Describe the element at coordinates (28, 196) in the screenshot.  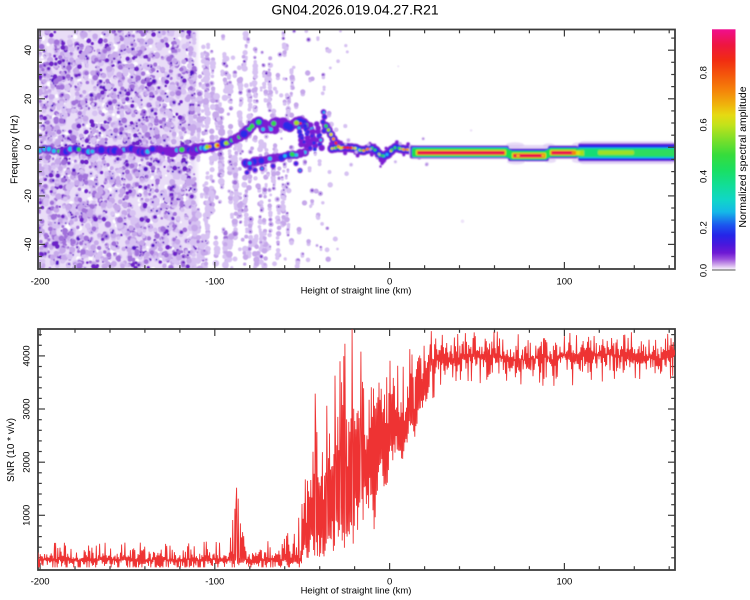
I see `svg-text: -20` at that location.